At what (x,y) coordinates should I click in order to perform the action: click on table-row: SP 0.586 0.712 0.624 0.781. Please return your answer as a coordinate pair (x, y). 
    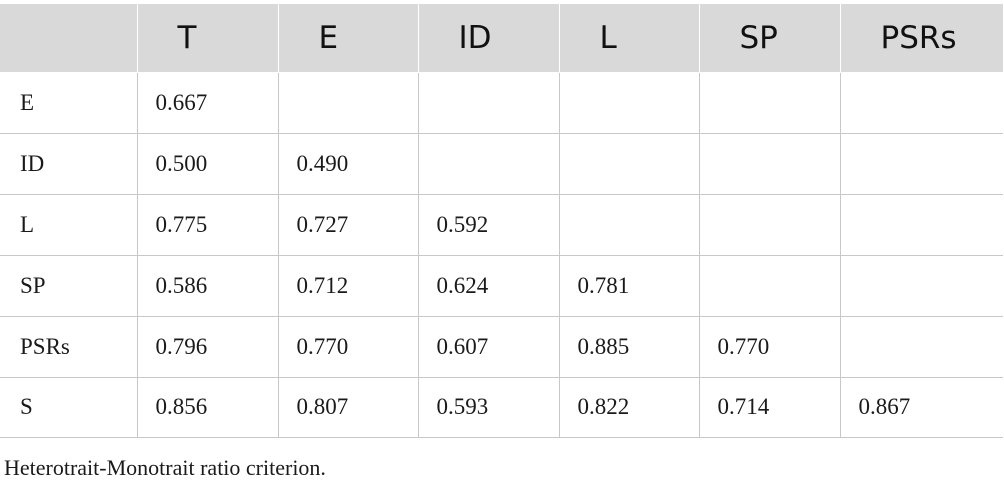
    Looking at the image, I should click on (501, 285).